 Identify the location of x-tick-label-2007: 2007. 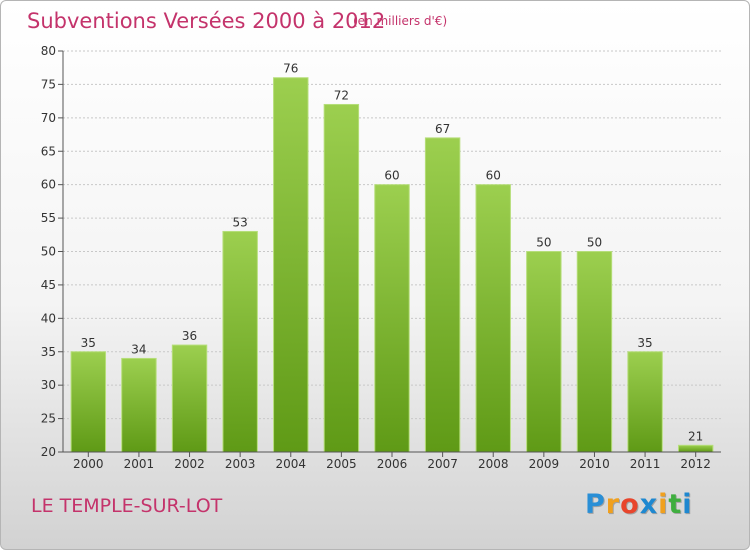
(442, 464).